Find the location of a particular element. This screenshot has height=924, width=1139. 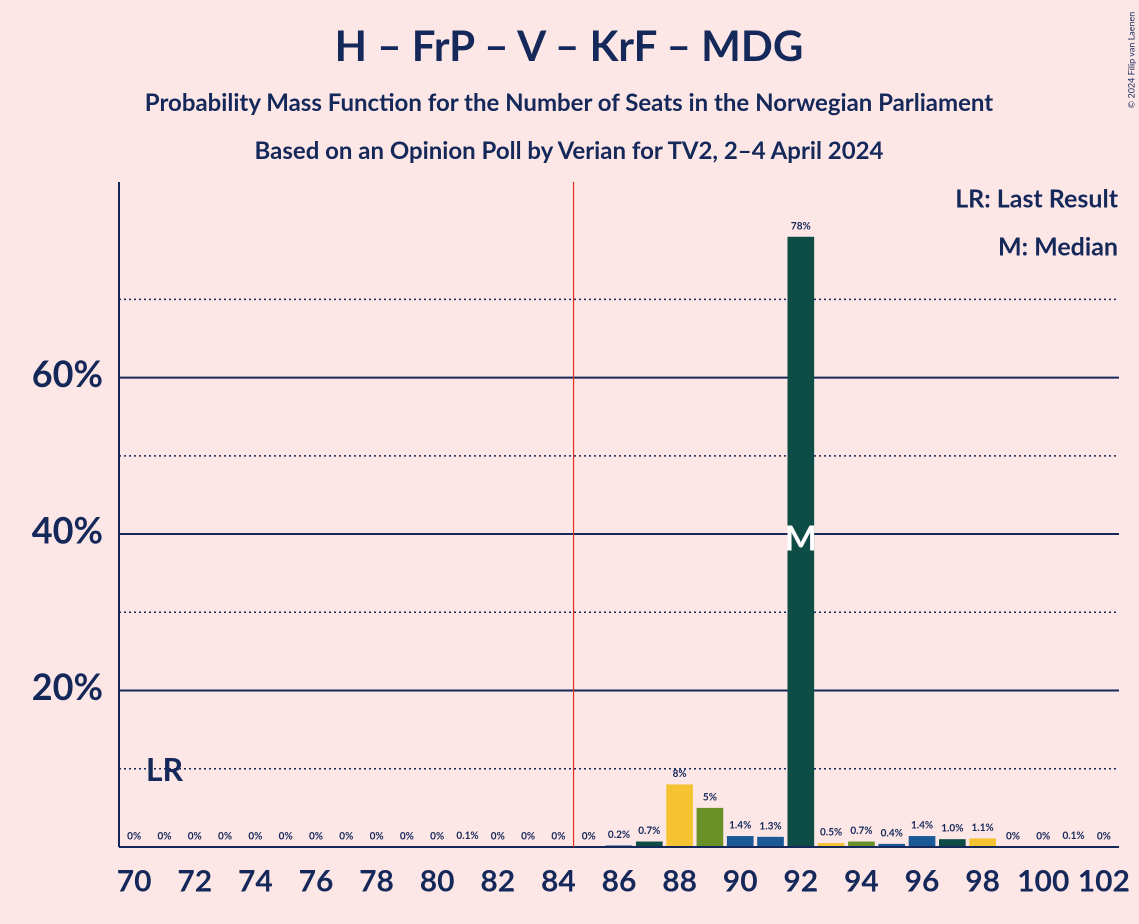

x-tick-label: 76 is located at coordinates (316, 881).